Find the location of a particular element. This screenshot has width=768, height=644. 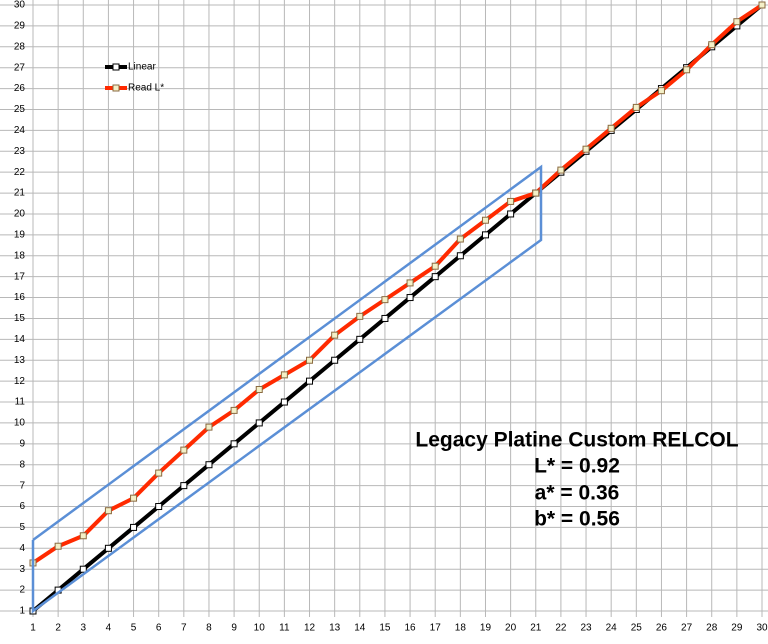

x-tick-label: 20 is located at coordinates (511, 628).